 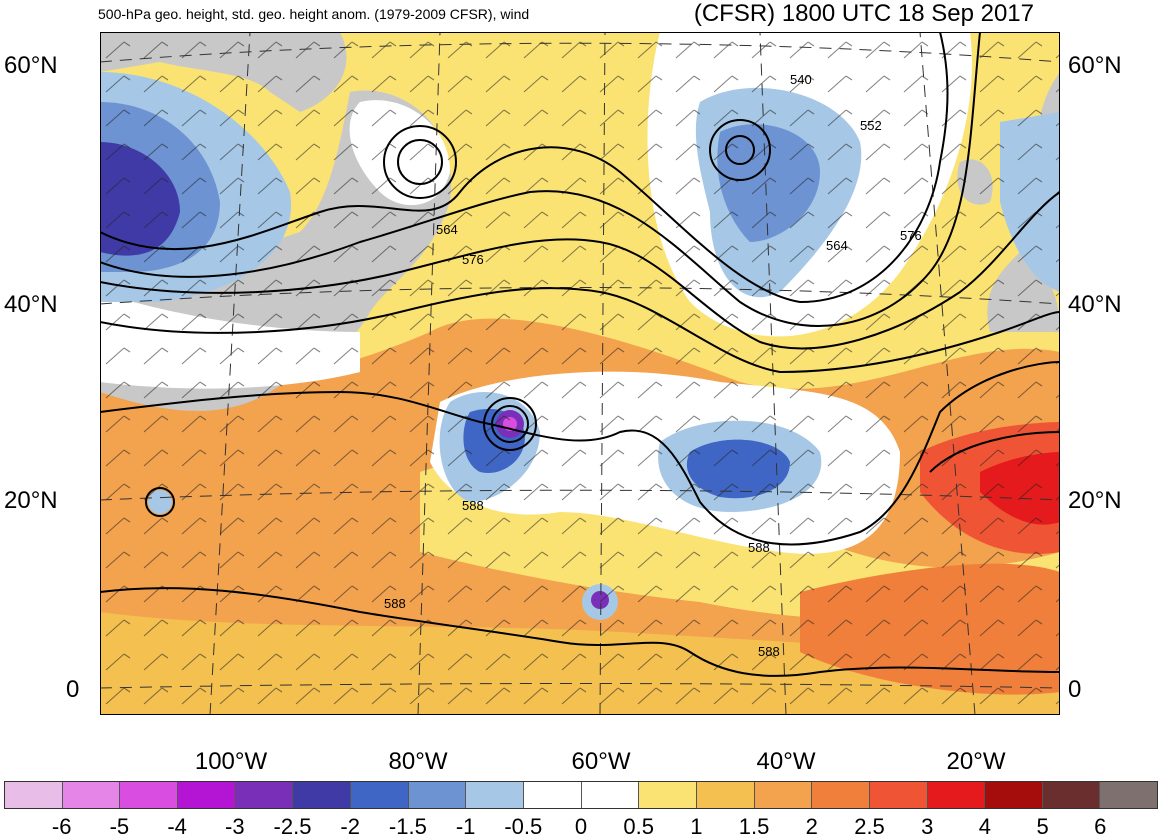 What do you see at coordinates (911, 235) in the screenshot?
I see `contour-label-576-east: 576` at bounding box center [911, 235].